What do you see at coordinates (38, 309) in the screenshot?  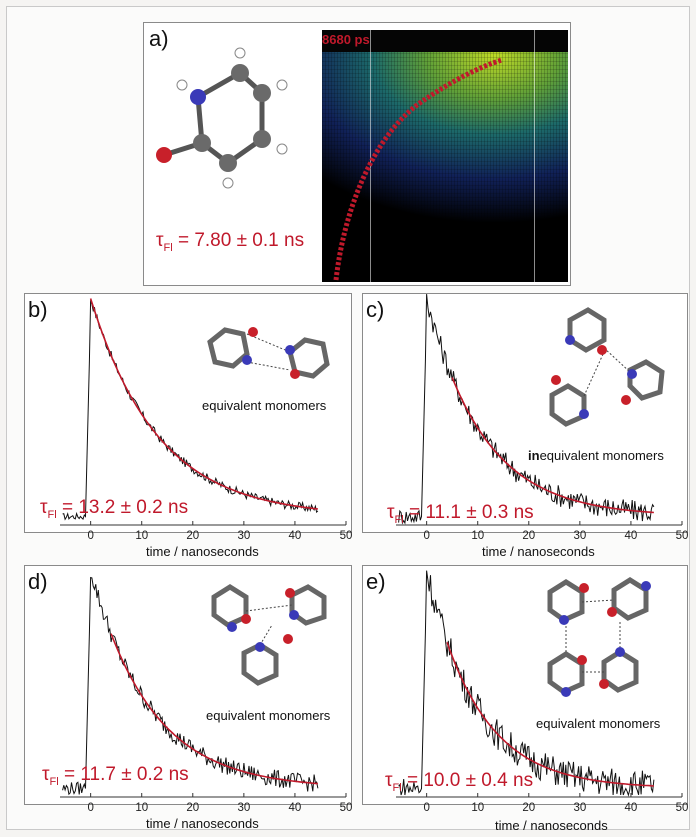 I see `panel-b-label: b)` at bounding box center [38, 309].